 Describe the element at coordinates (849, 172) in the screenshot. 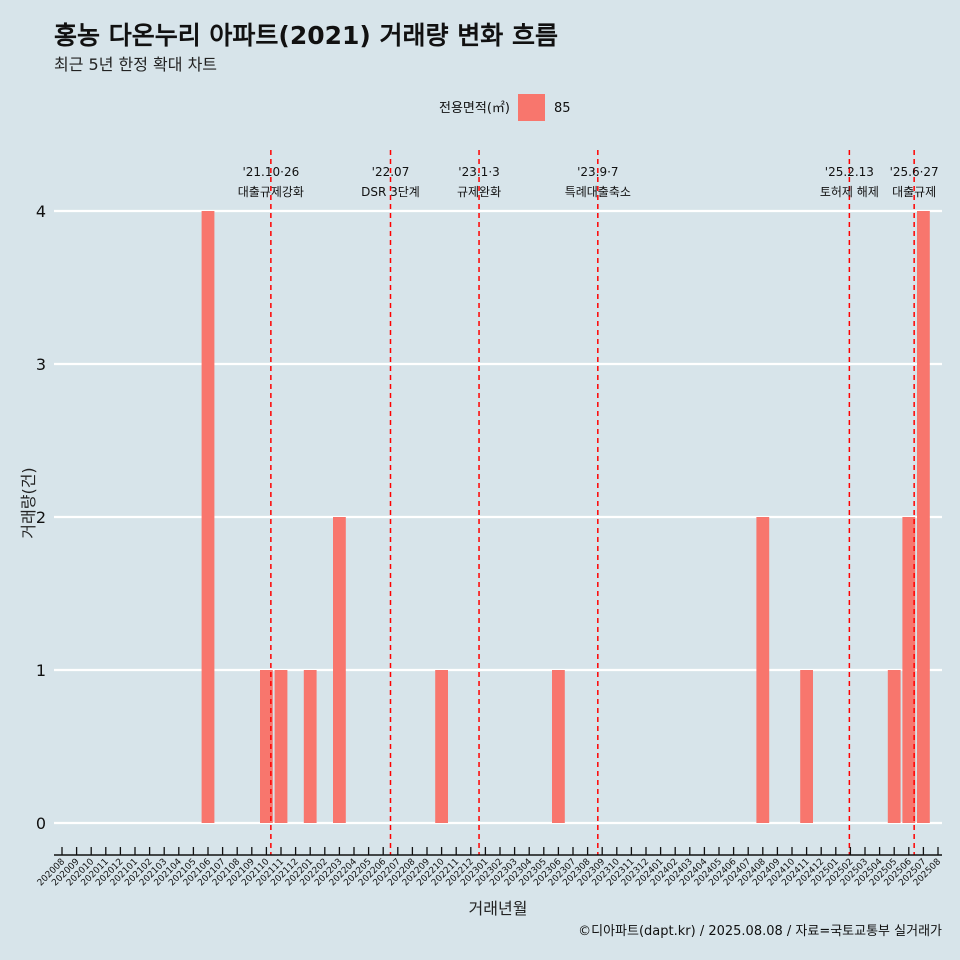

I see `annotation-date-4: '25.2.13` at that location.